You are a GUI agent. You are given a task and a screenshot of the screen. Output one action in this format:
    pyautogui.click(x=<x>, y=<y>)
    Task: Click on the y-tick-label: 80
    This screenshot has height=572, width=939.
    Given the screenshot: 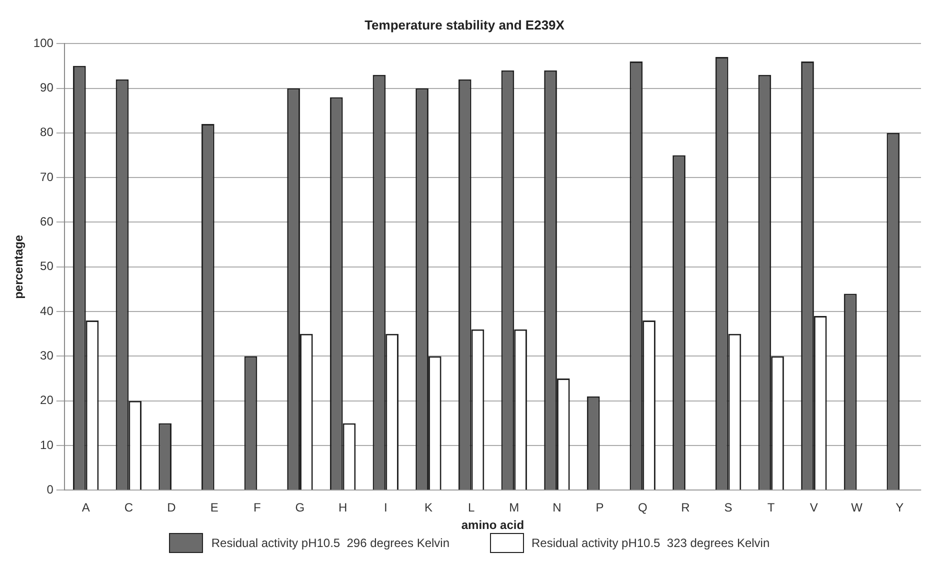 What is the action you would take?
    pyautogui.click(x=47, y=132)
    